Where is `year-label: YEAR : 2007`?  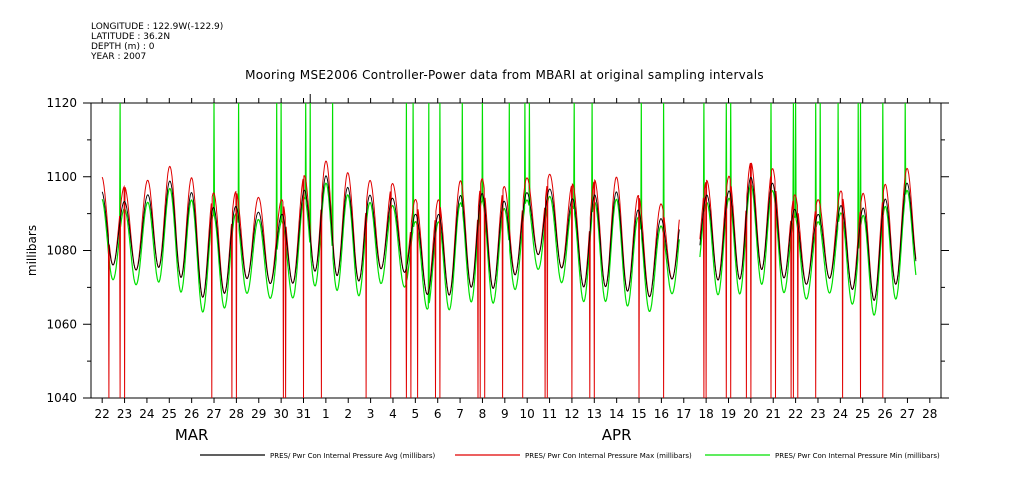 year-label: YEAR : 2007 is located at coordinates (119, 57).